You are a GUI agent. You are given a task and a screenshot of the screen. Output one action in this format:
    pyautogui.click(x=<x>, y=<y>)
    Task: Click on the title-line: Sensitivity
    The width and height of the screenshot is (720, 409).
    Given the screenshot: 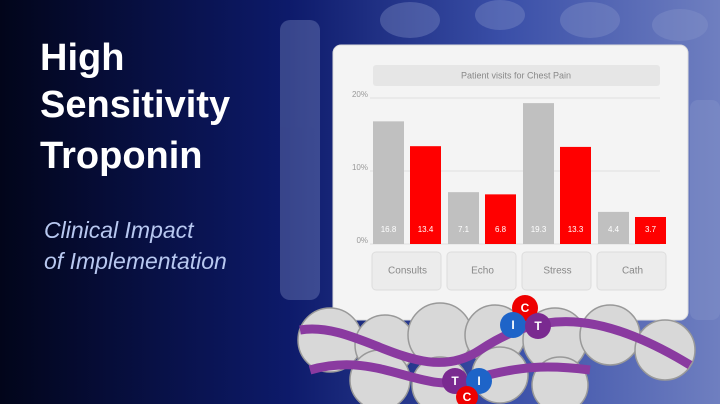 What is the action you would take?
    pyautogui.click(x=135, y=105)
    